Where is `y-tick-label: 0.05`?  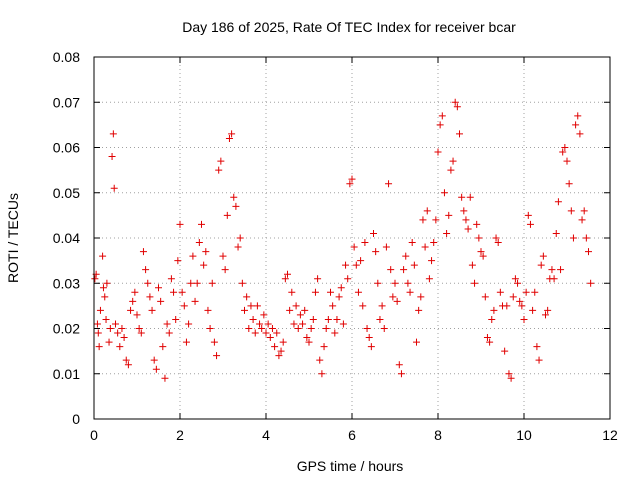
y-tick-label: 0.05 is located at coordinates (66, 193).